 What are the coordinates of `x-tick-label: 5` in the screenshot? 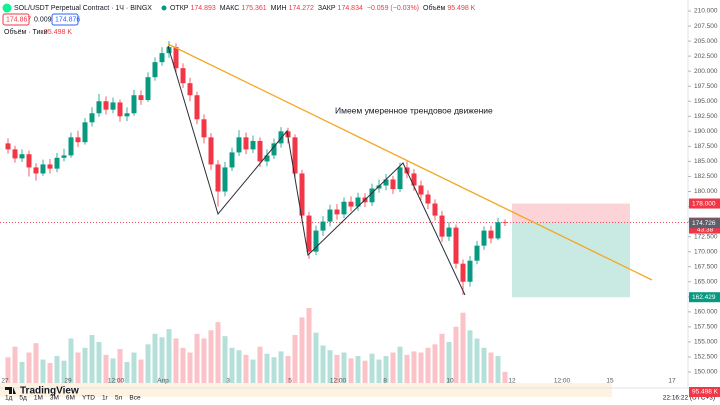 It's located at (290, 381).